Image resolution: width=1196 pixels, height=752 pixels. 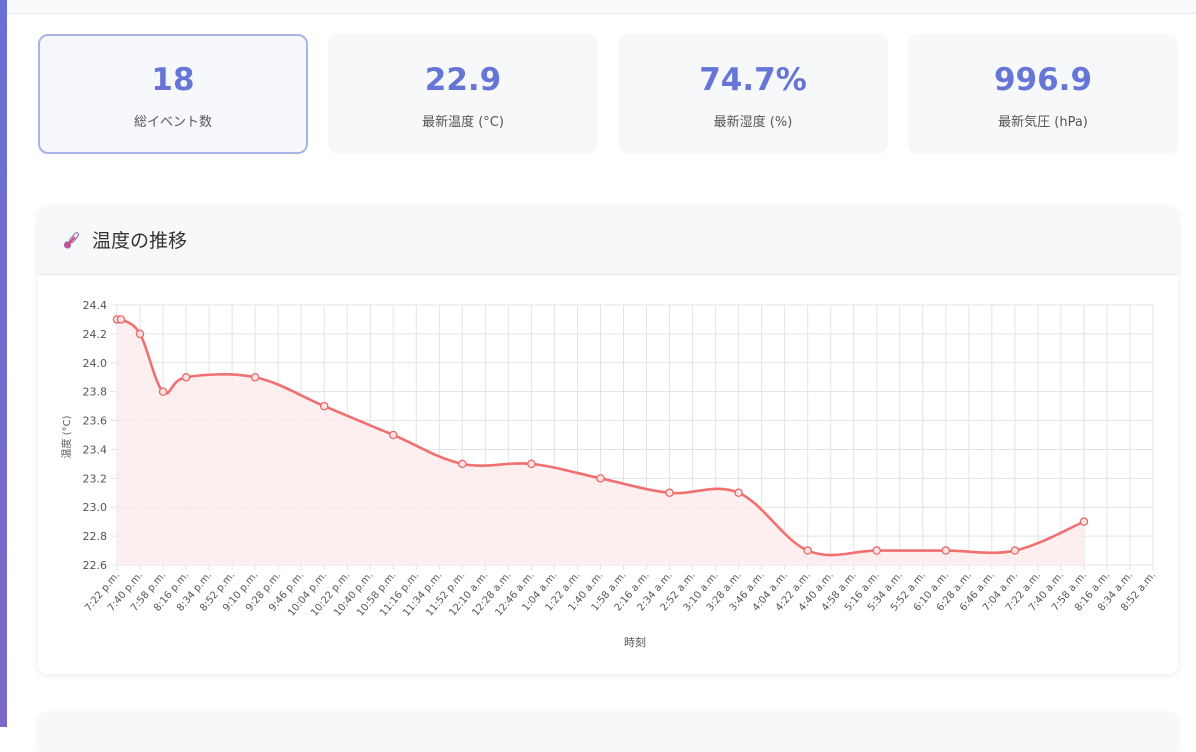 I want to click on stat-value: 74.7%, so click(x=753, y=80).